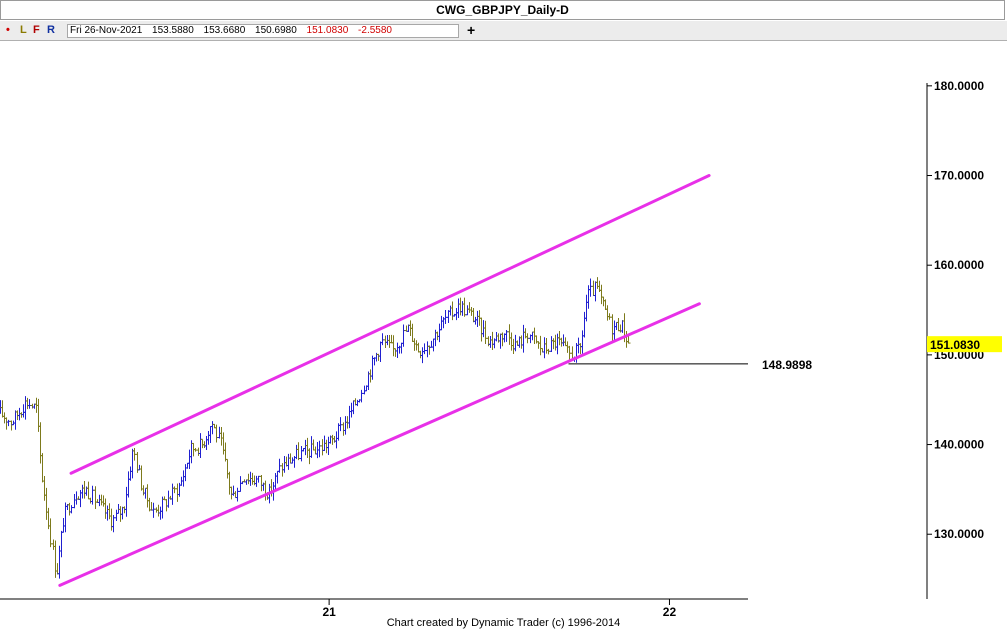 This screenshot has height=632, width=1007. Describe the element at coordinates (173, 30) in the screenshot. I see `info-open: 153.5880` at that location.